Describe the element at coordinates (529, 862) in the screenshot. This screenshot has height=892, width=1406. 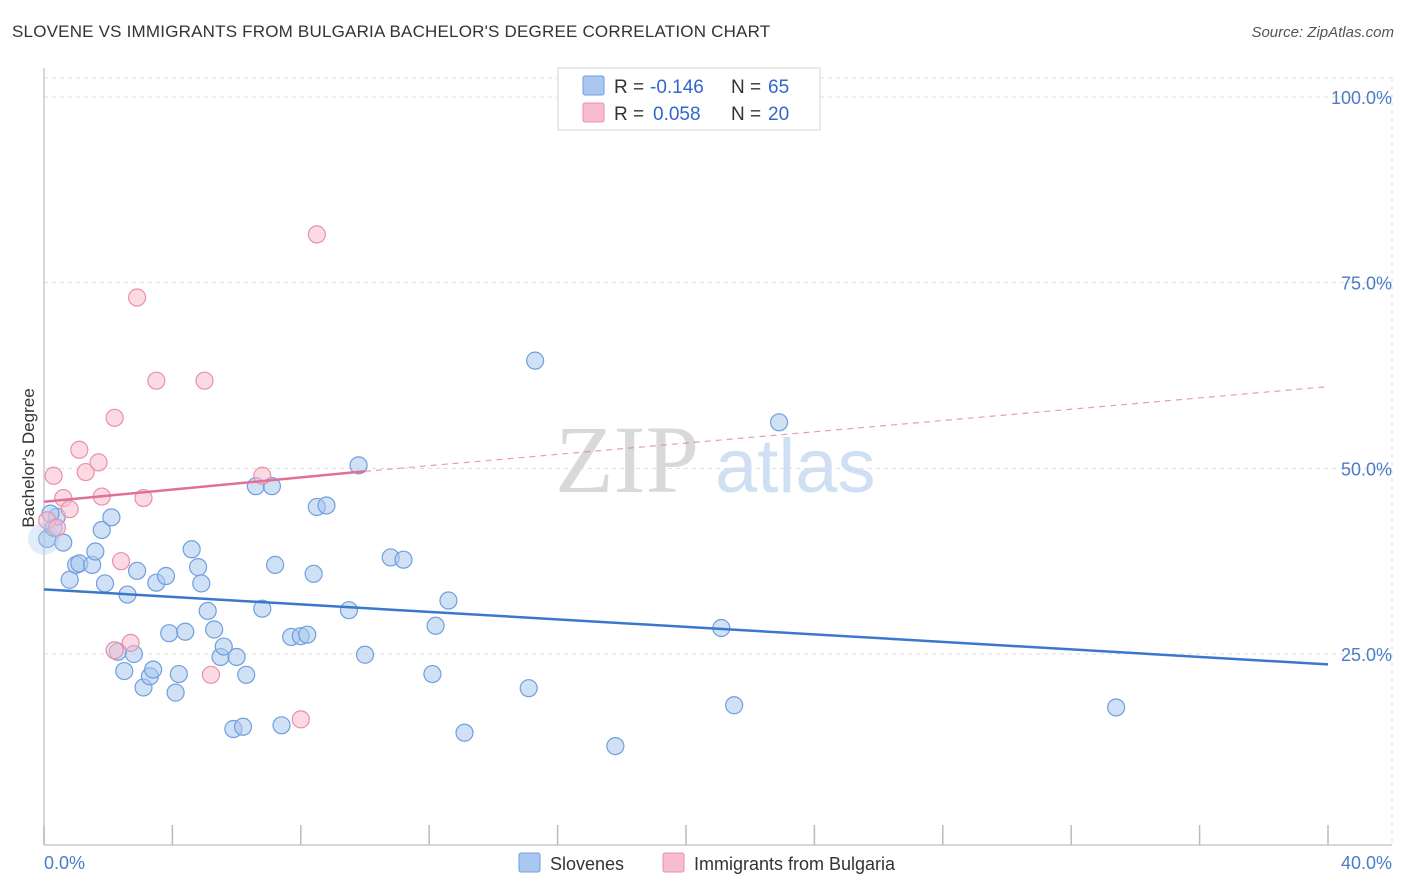
I see `series-legend-swatch-slovenes` at that location.